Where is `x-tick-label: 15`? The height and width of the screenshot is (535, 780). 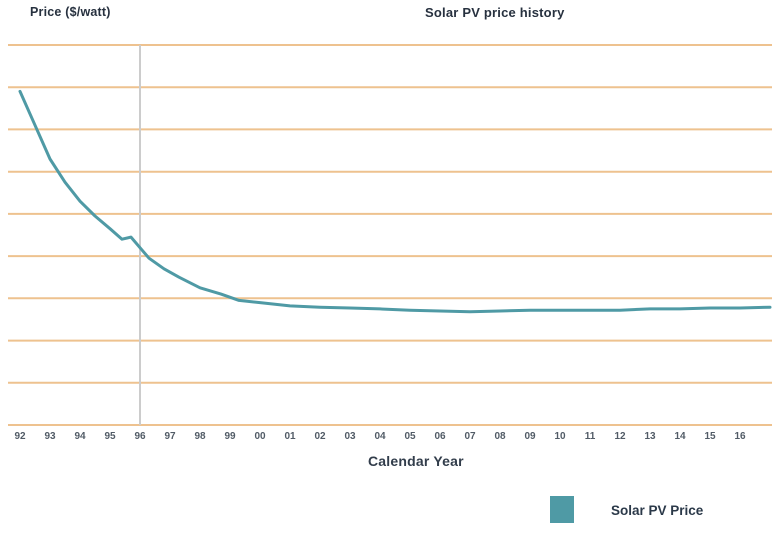
x-tick-label: 15 is located at coordinates (710, 436).